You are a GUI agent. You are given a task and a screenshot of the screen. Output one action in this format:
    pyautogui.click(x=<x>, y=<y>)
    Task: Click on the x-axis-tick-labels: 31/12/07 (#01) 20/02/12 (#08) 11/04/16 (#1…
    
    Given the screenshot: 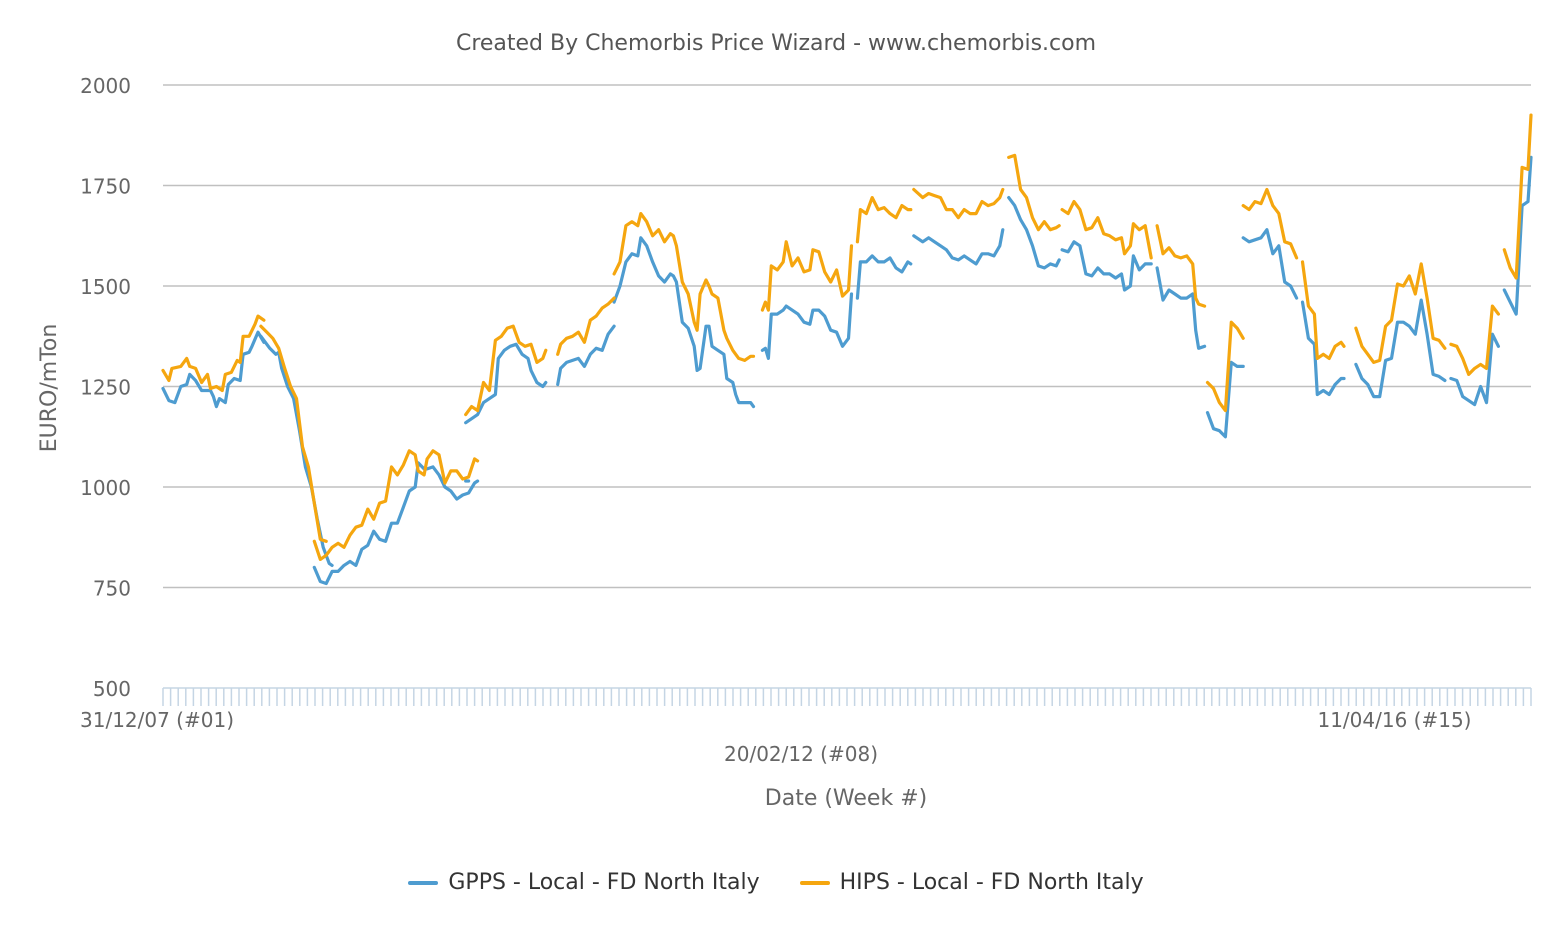 What is the action you would take?
    pyautogui.click(x=775, y=737)
    